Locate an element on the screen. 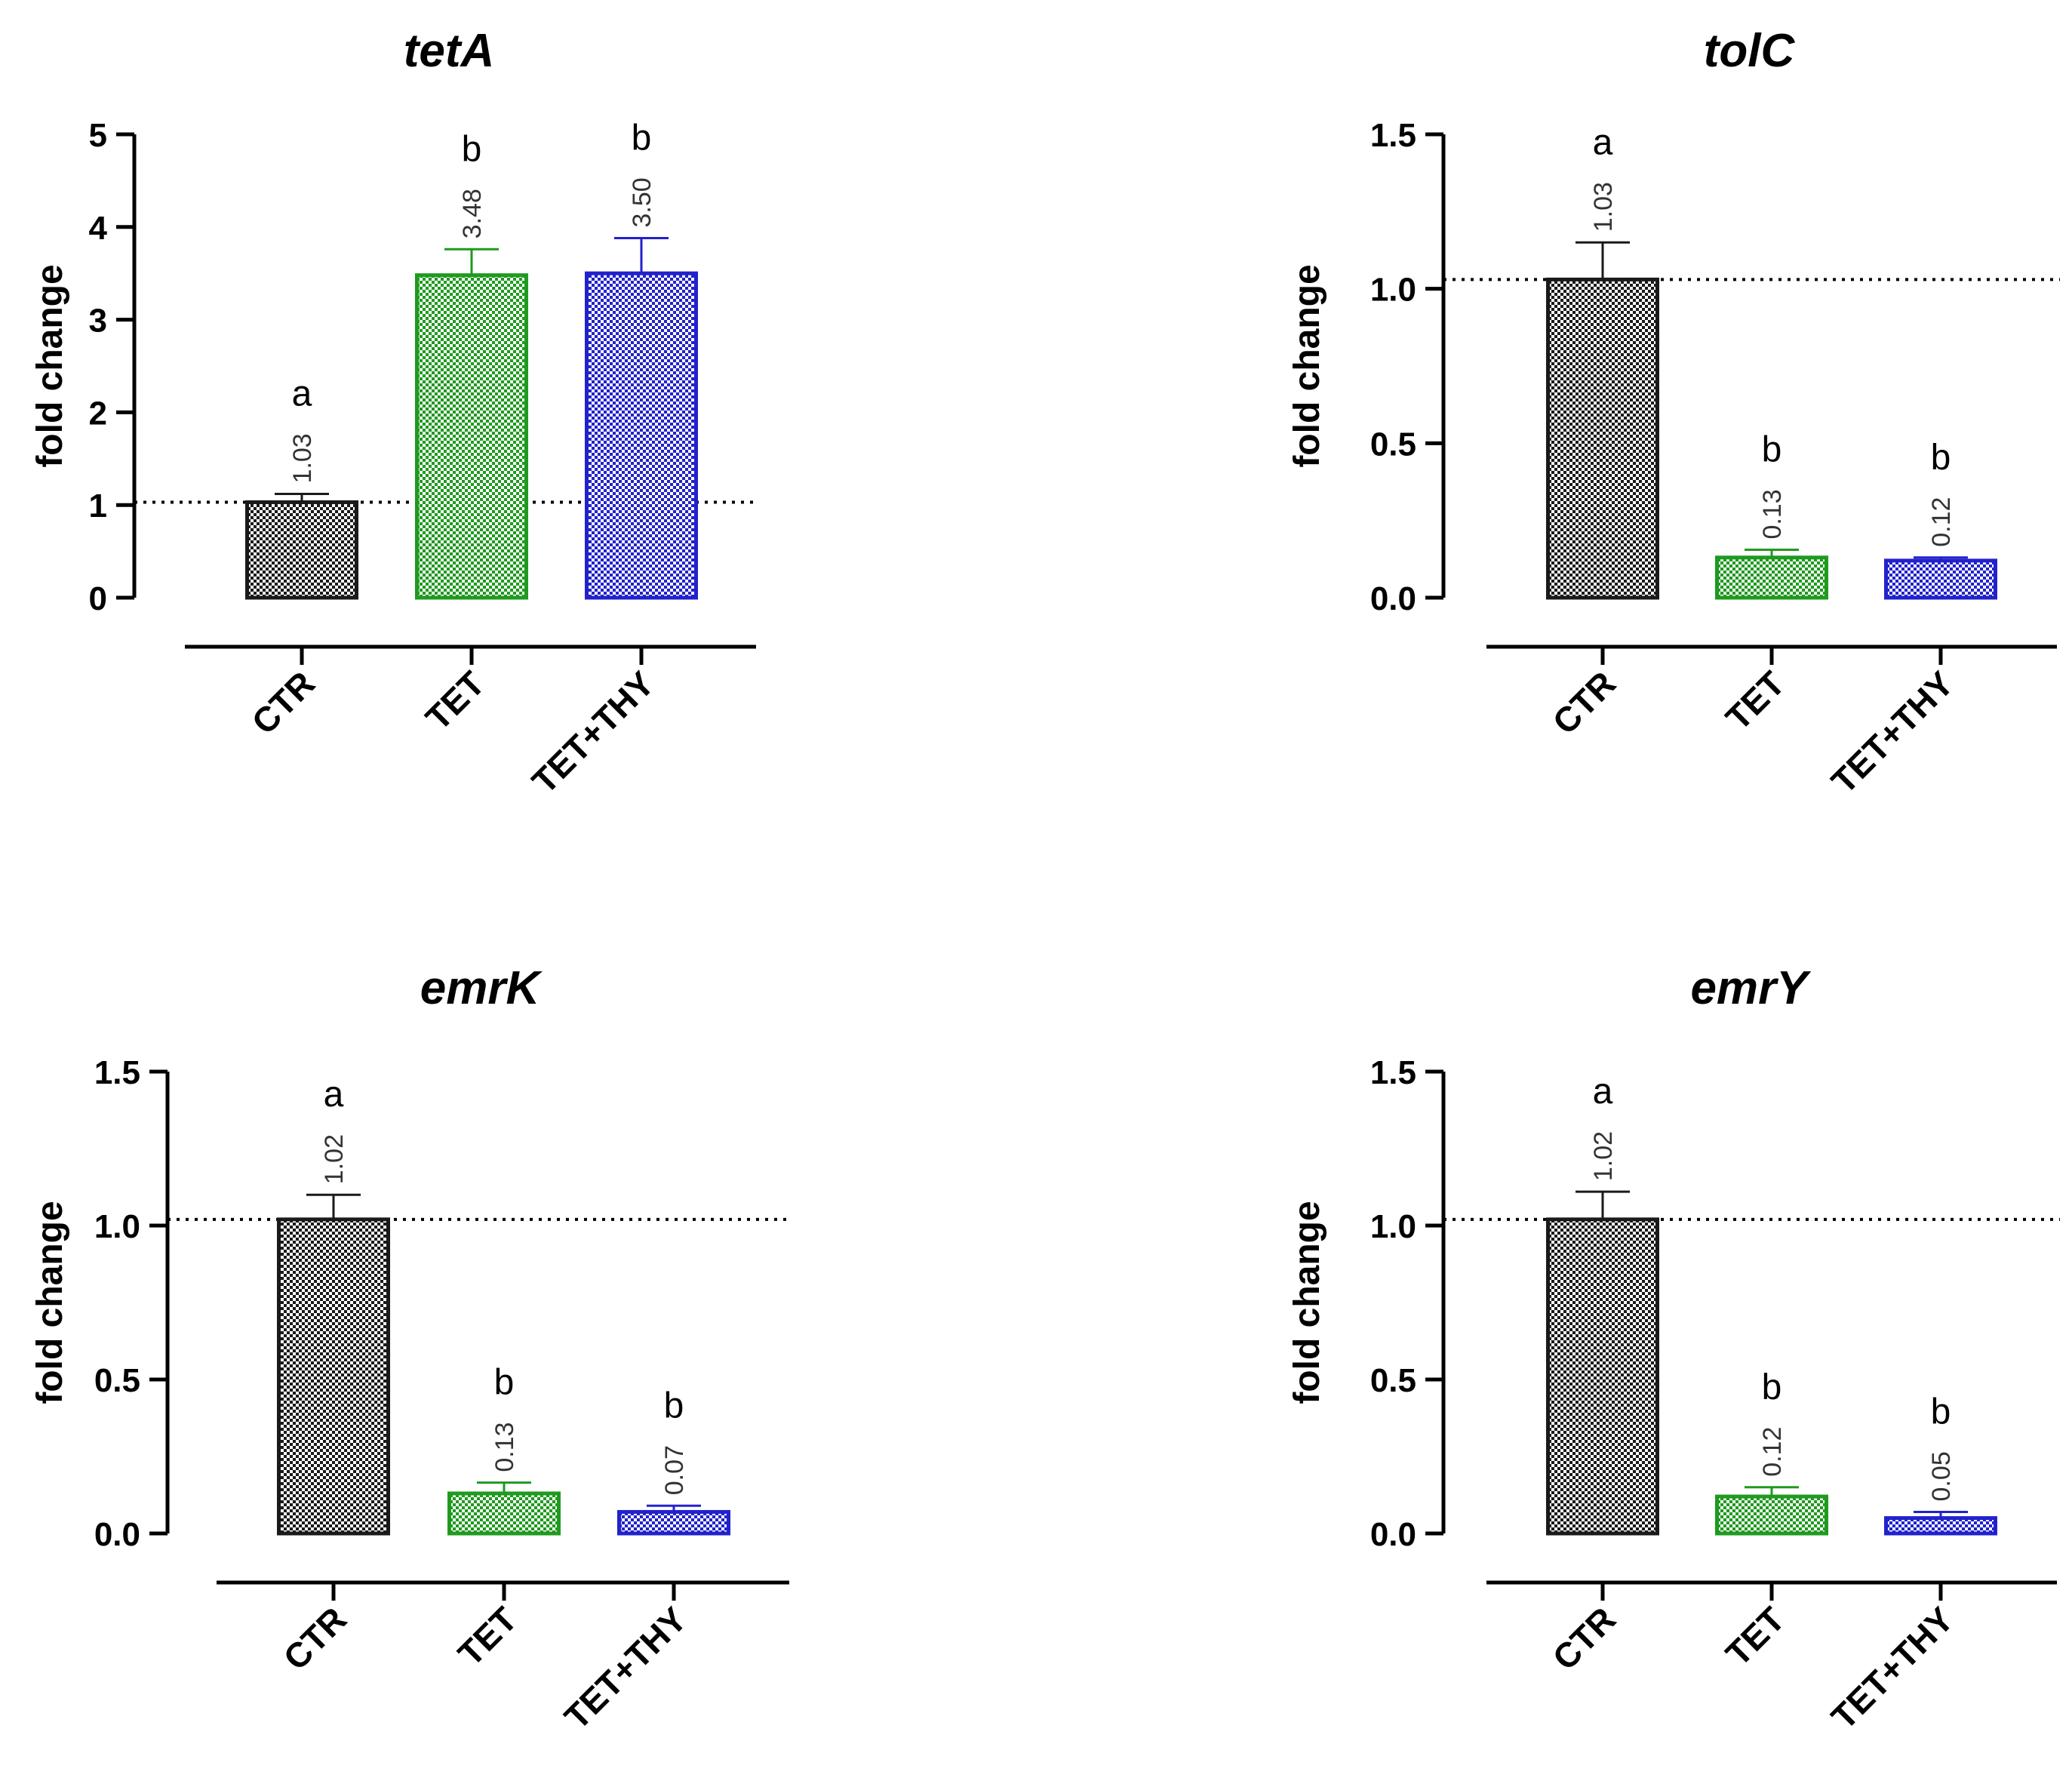 The height and width of the screenshot is (1784, 2072). data-label: 3.50 is located at coordinates (642, 202).